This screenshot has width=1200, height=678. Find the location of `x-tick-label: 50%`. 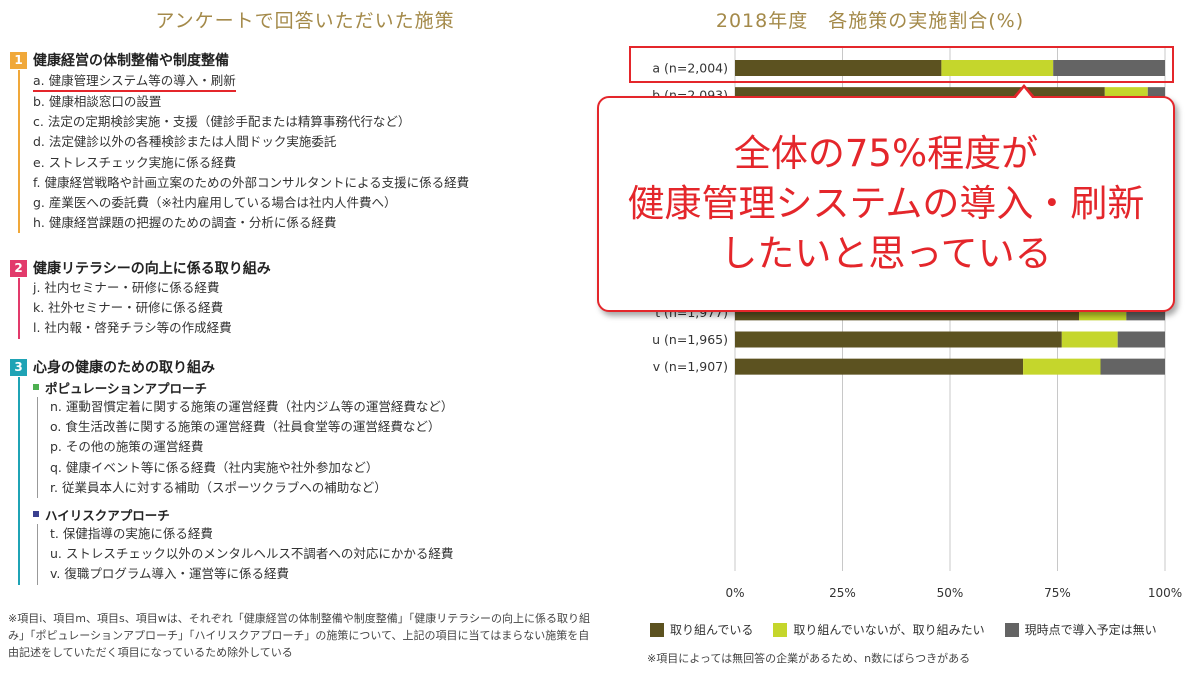

x-tick-label: 50% is located at coordinates (950, 593).